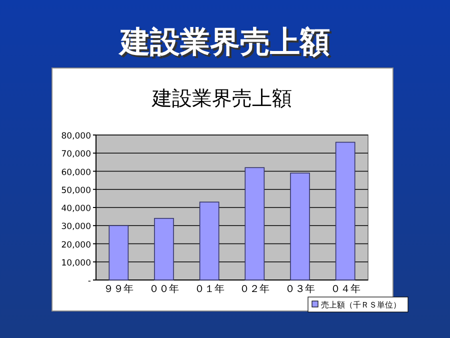 This screenshot has height=338, width=450. What do you see at coordinates (76, 245) in the screenshot?
I see `y-tick-label: 20,000` at bounding box center [76, 245].